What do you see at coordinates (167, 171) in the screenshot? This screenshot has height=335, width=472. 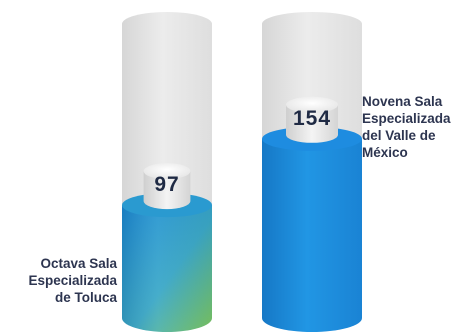 I see `value-cap-0-top` at bounding box center [167, 171].